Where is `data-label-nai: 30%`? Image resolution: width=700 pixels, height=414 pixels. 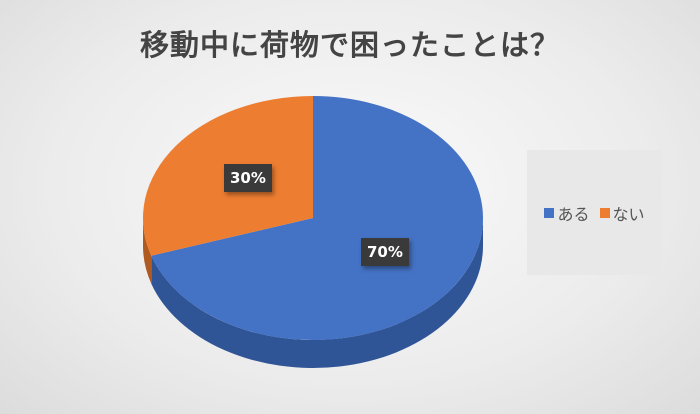
data-label-nai: 30% is located at coordinates (248, 178).